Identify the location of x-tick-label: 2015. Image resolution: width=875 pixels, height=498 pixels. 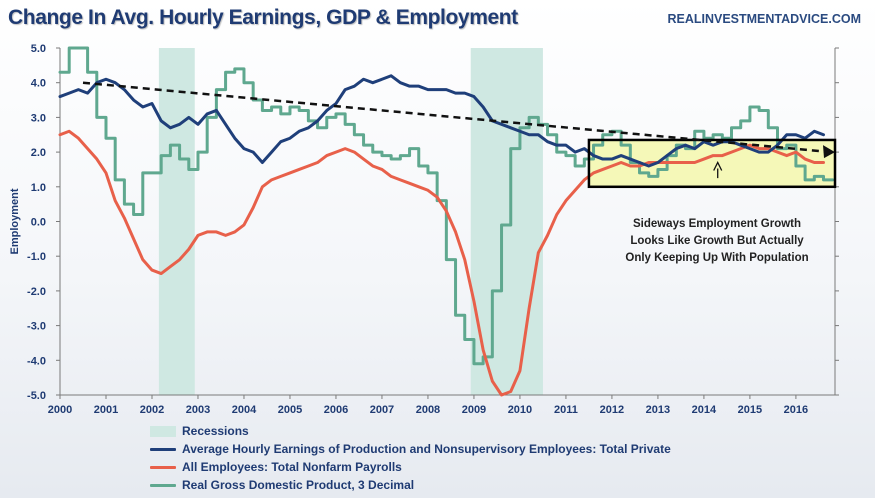
(750, 410).